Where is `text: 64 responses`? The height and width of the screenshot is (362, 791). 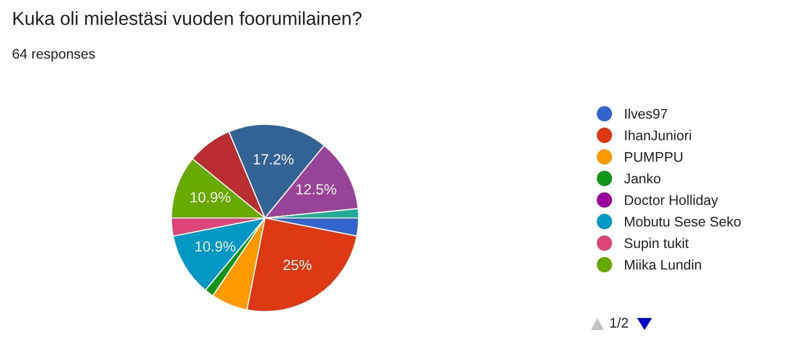
text: 64 responses is located at coordinates (53, 55).